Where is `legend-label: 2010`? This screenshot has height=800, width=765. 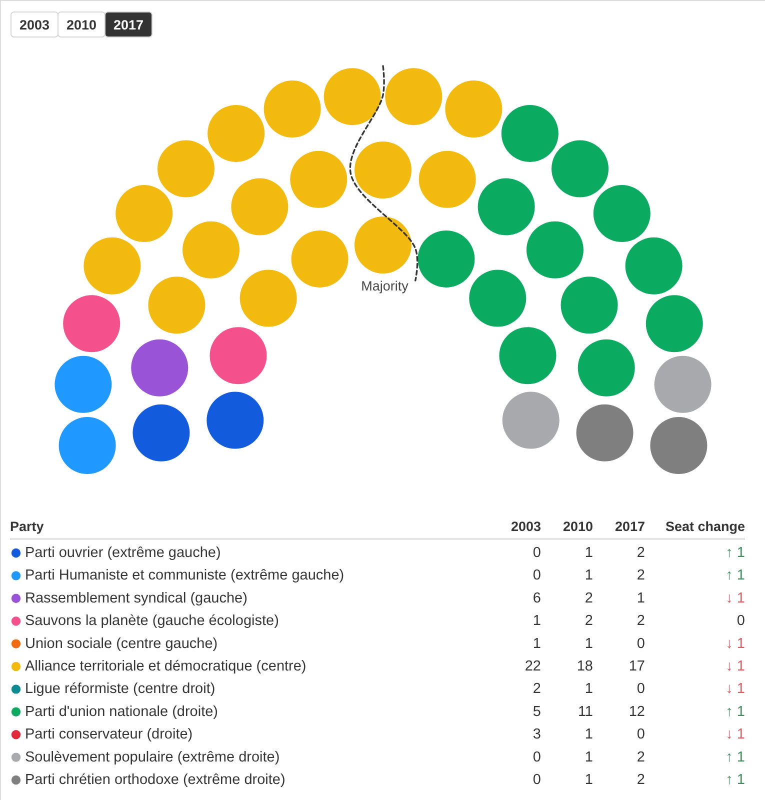
legend-label: 2010 is located at coordinates (81, 25).